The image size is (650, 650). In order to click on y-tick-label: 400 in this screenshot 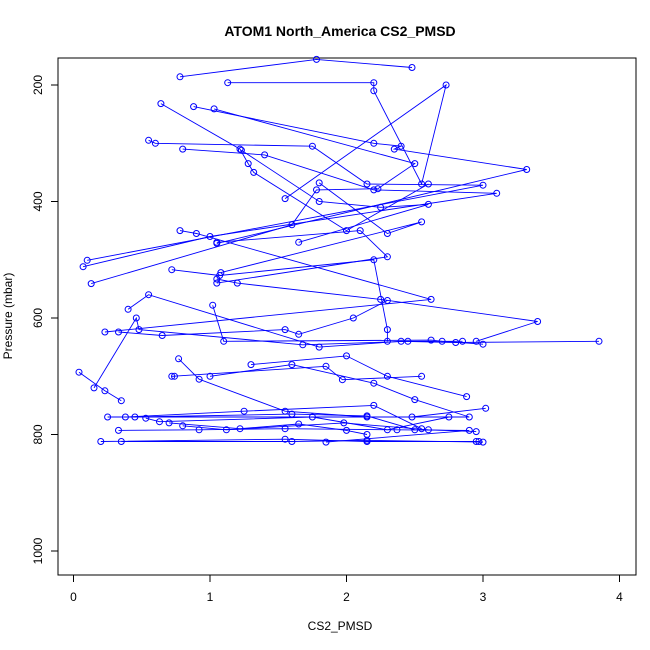, I will do `click(38, 201)`.